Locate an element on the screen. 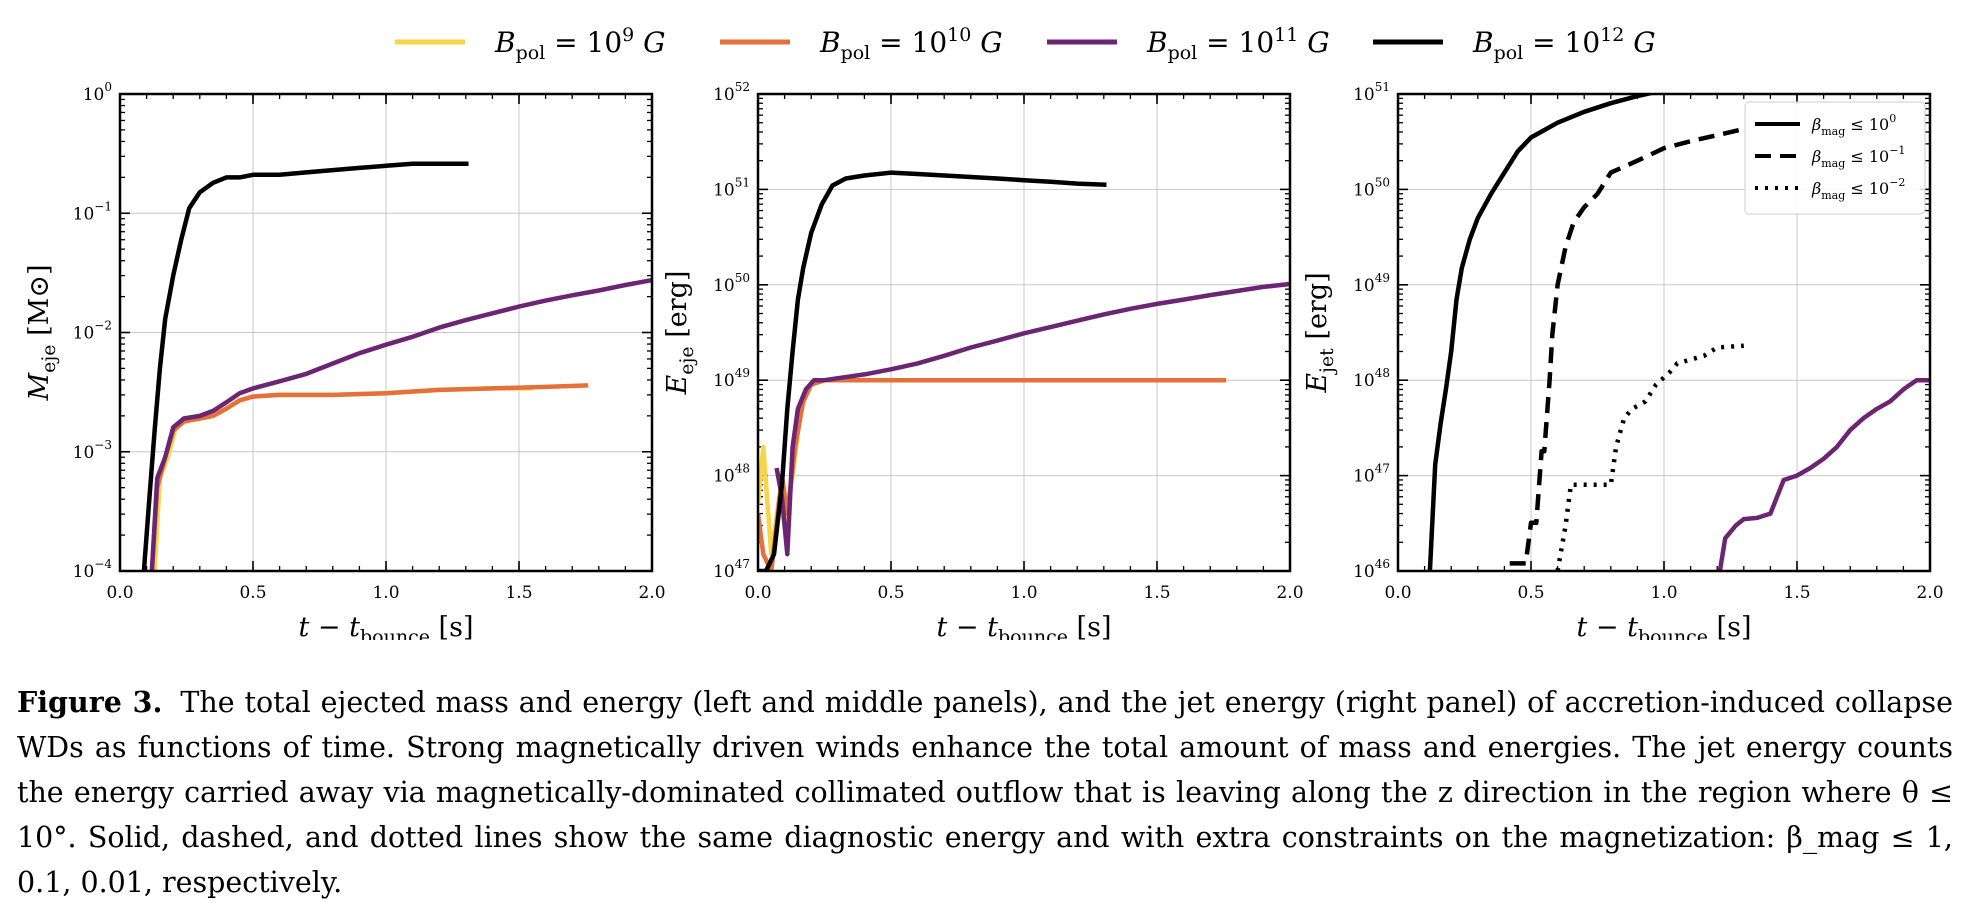 The height and width of the screenshot is (916, 1970). y-tick-exp: 48 is located at coordinates (742, 469).